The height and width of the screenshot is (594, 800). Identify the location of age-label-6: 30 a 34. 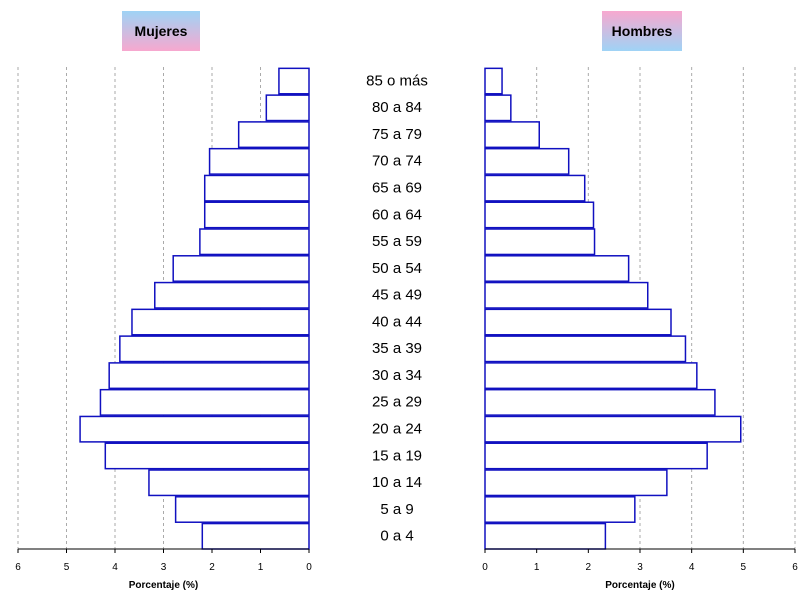
(397, 375).